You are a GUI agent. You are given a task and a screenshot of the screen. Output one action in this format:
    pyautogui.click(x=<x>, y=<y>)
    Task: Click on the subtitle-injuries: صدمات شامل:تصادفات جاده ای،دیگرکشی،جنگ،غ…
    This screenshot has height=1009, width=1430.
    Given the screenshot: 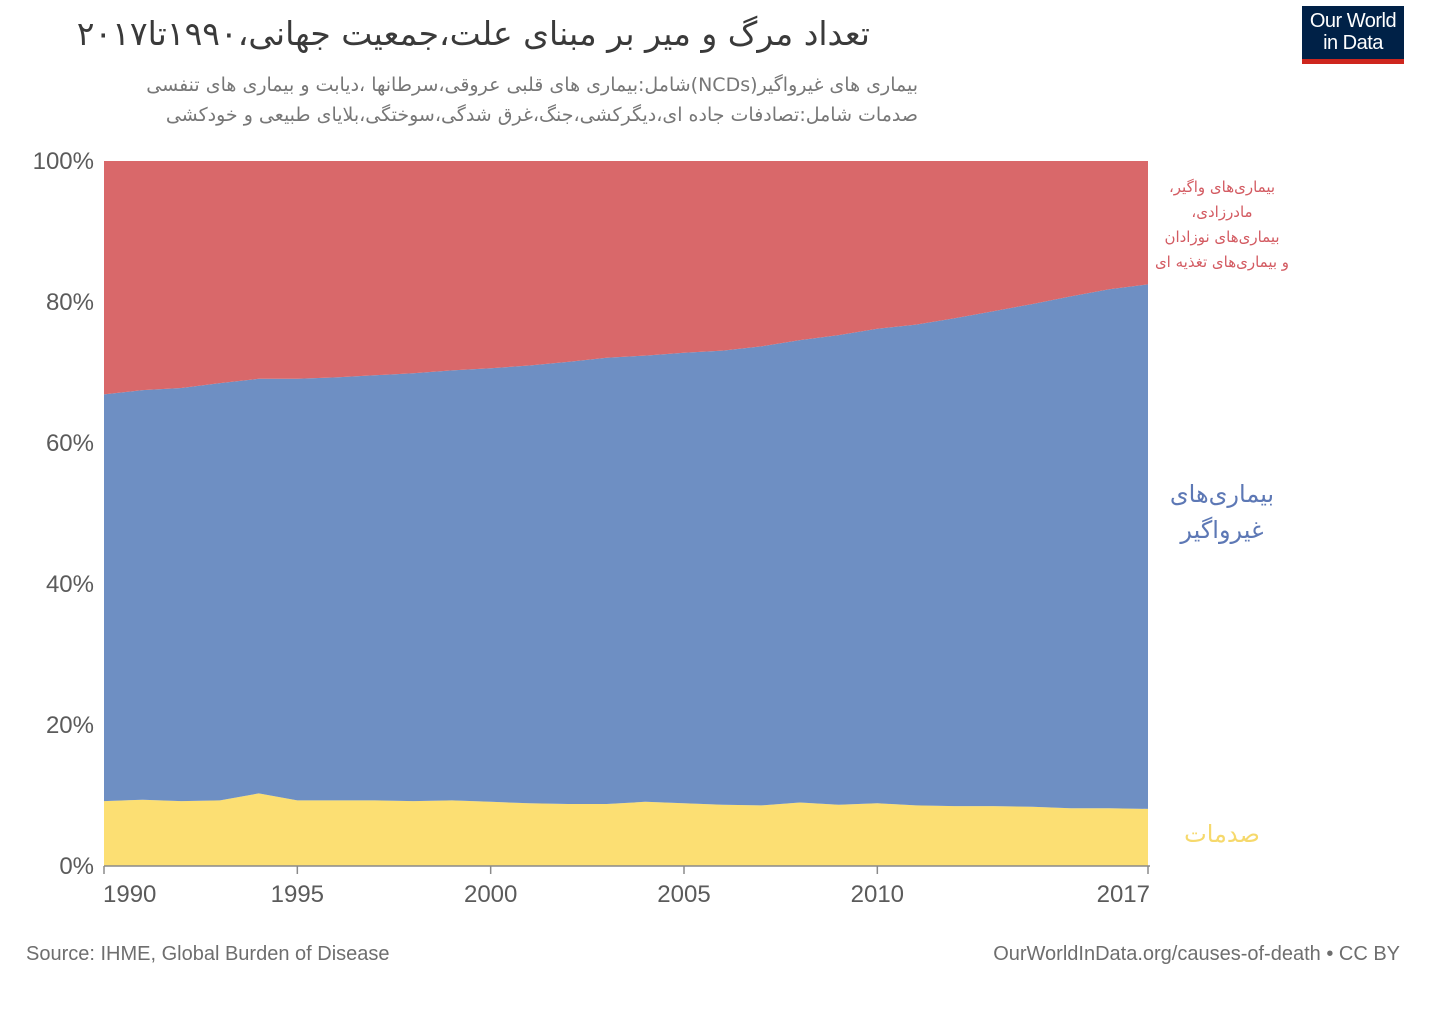 What is the action you would take?
    pyautogui.click(x=541, y=115)
    